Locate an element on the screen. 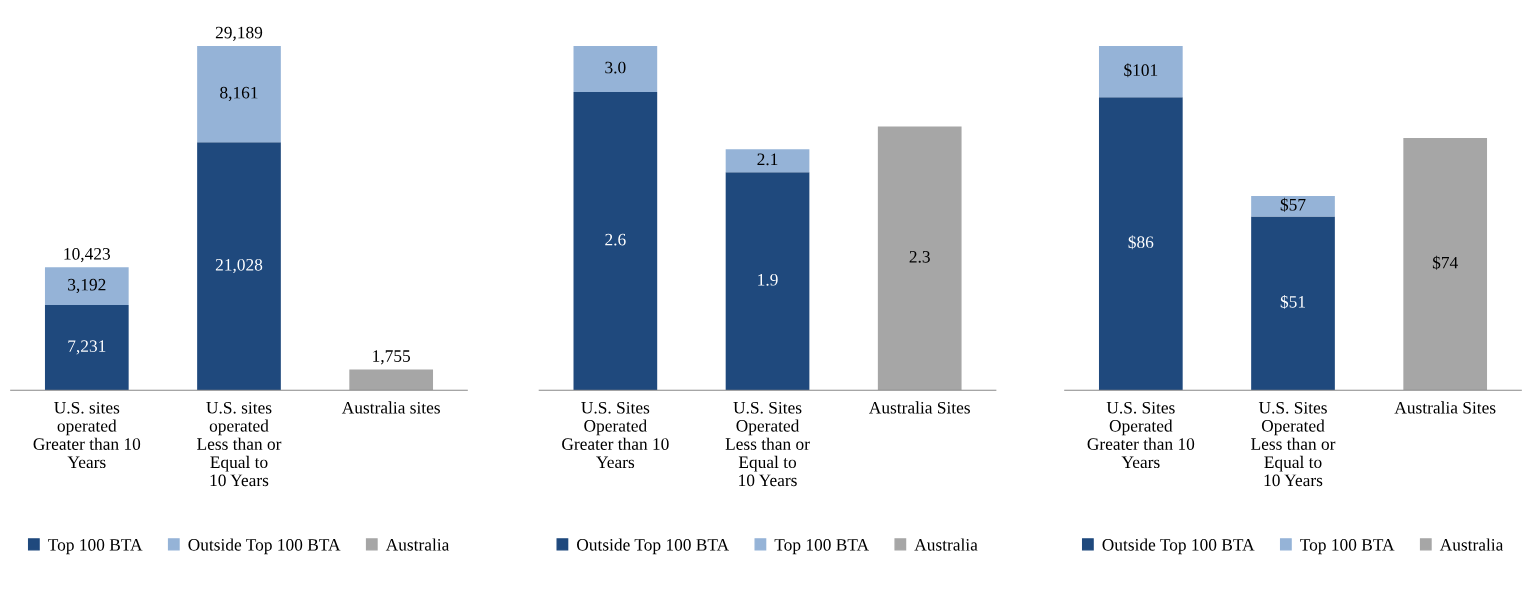 The width and height of the screenshot is (1532, 594). total-label: $57 is located at coordinates (1293, 204).